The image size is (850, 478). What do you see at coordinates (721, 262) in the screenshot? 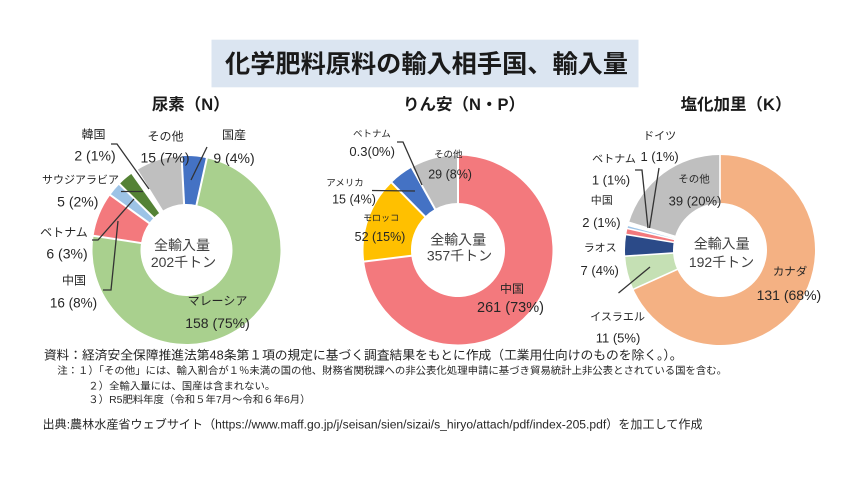
I see `svg-text: 192千トン` at bounding box center [721, 262].